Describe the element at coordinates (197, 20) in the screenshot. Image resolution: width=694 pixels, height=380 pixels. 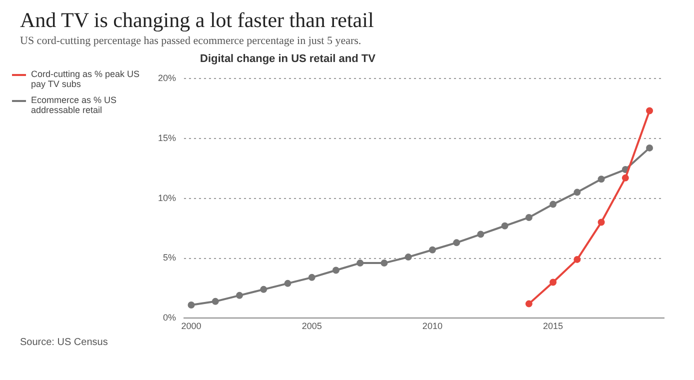
I see `chart-title: And TV is changing a lot faster than retail` at that location.